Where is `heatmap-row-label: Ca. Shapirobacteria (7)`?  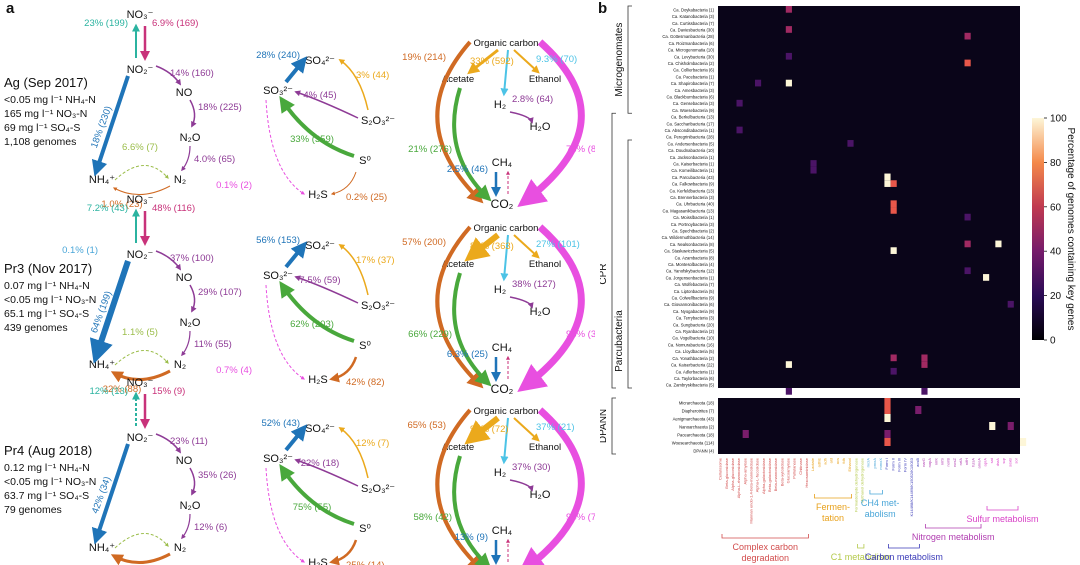 heatmap-row-label: Ca. Shapirobacteria (7) is located at coordinates (693, 83).